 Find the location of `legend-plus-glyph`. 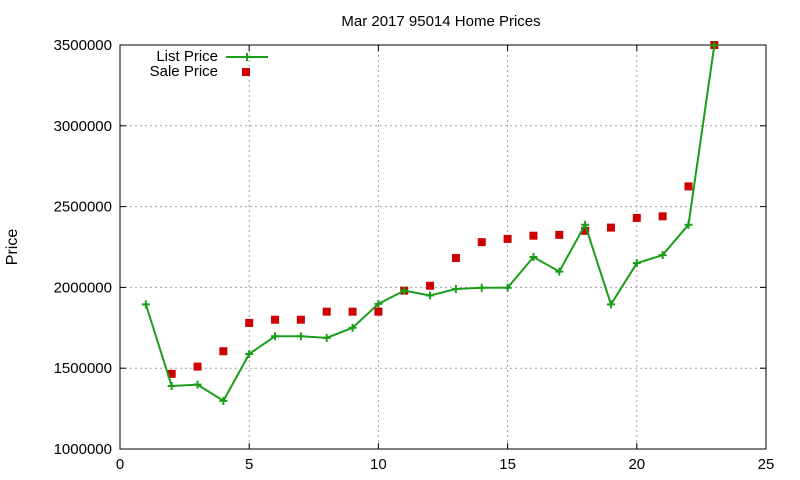

legend-plus-glyph is located at coordinates (247, 57).